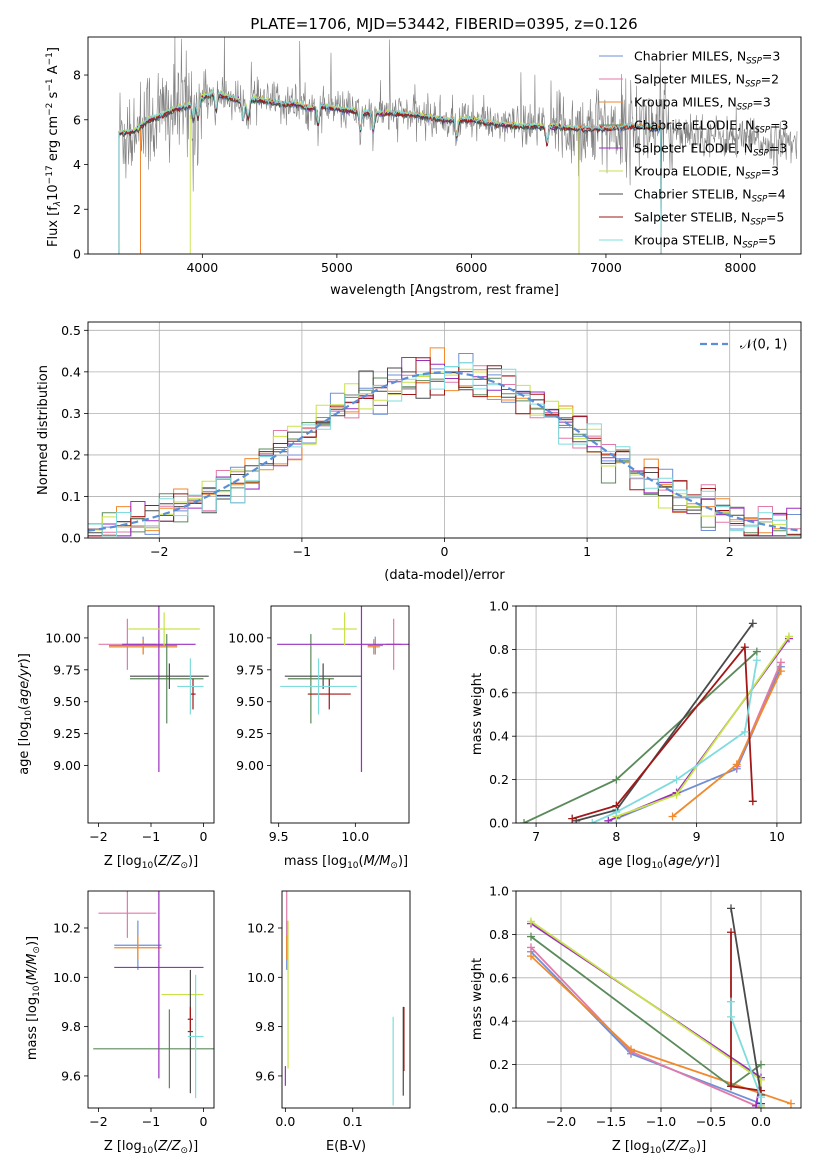 This screenshot has width=819, height=1170. Describe the element at coordinates (616, 836) in the screenshot. I see `x-tick-label: 8` at that location.